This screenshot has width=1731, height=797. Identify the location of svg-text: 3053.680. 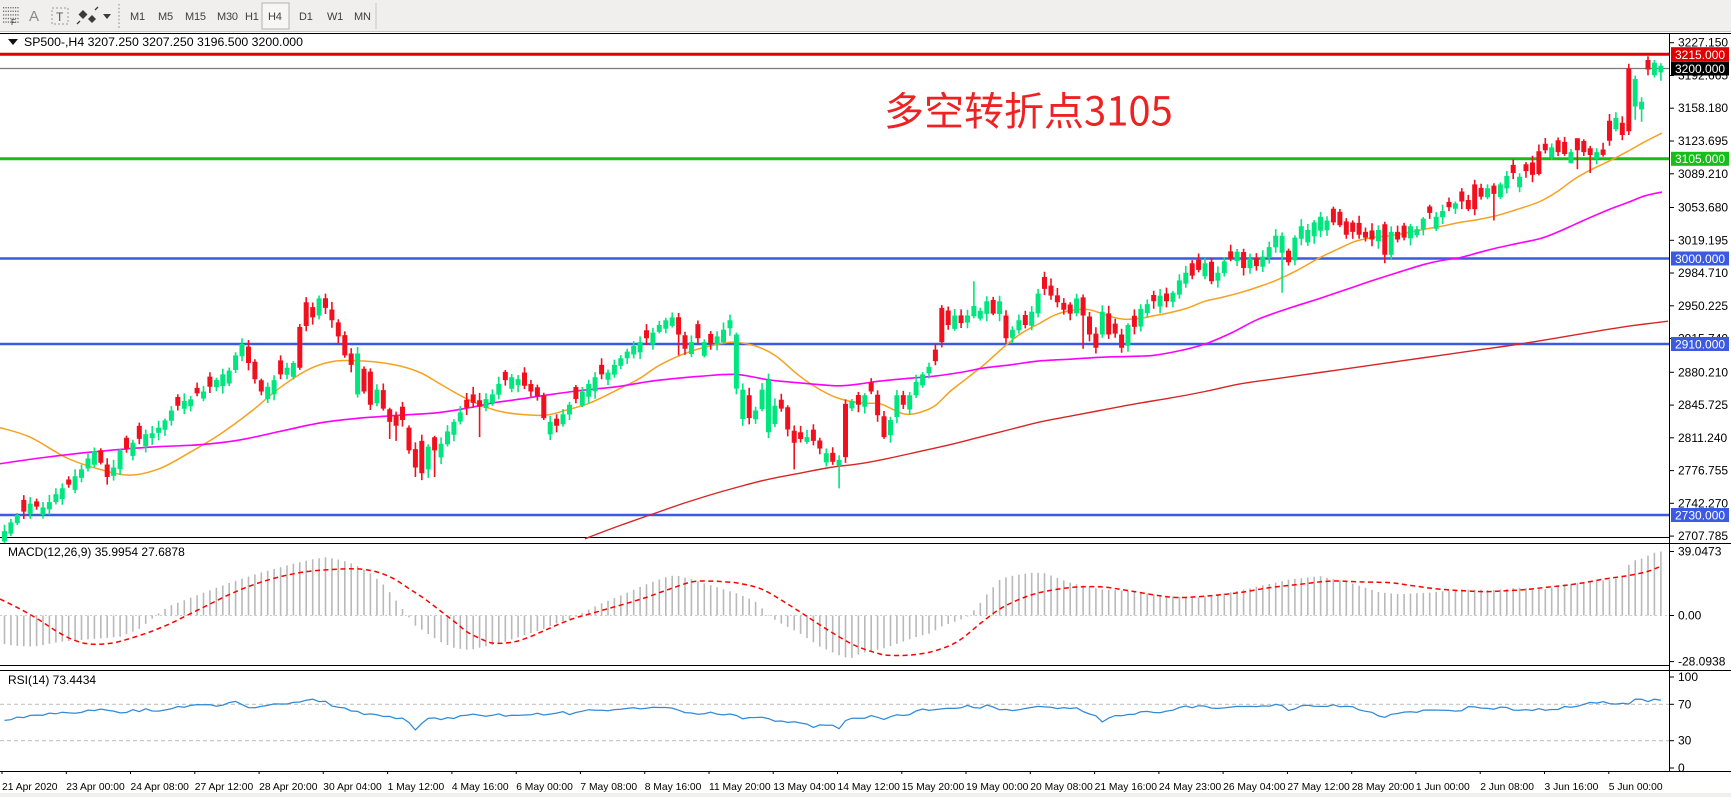
(1703, 208).